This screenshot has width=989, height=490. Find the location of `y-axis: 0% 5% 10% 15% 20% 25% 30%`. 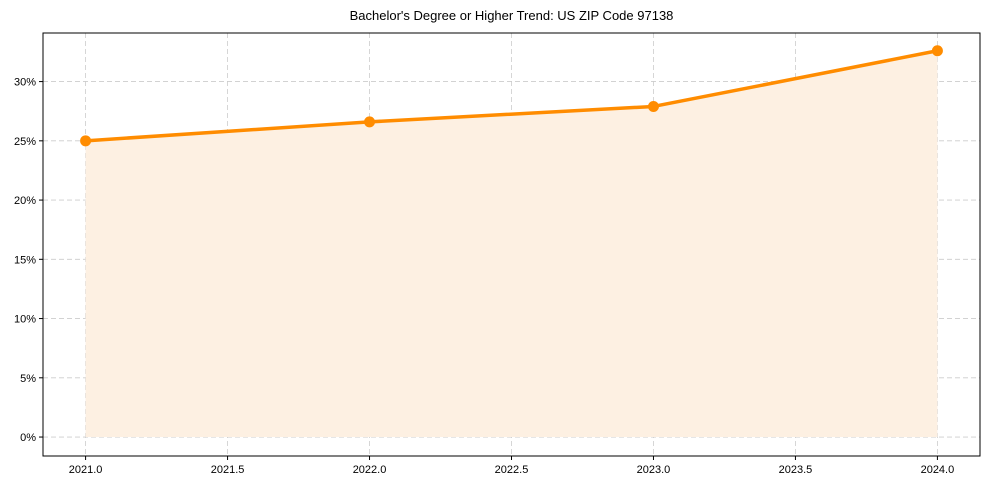

y-axis: 0% 5% 10% 15% 20% 25% 30% is located at coordinates (28, 260).